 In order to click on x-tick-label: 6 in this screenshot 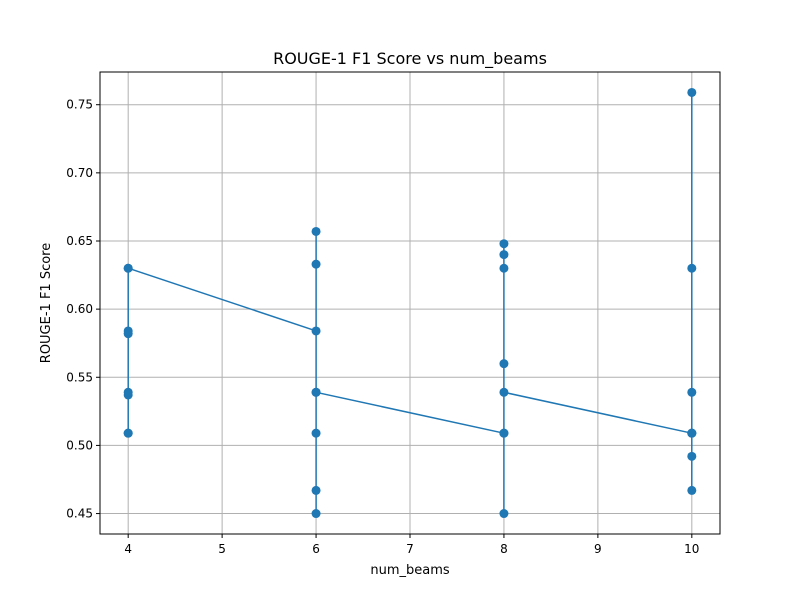, I will do `click(316, 549)`.